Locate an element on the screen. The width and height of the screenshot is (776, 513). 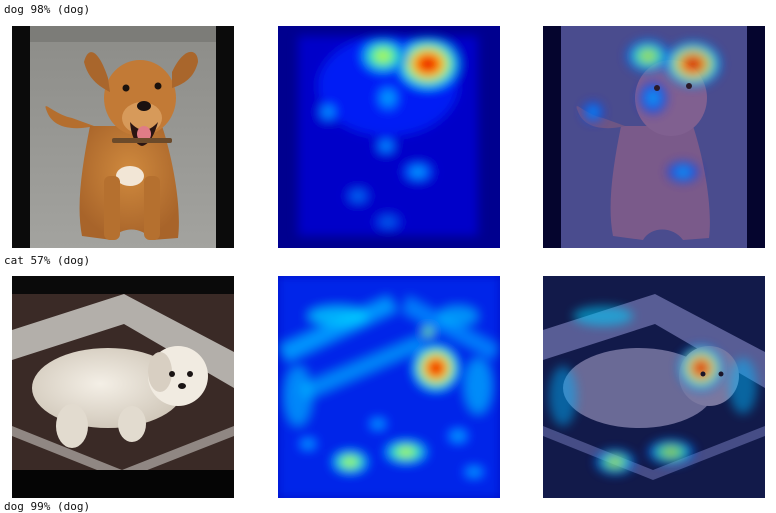
row-2-heatmap is located at coordinates (389, 387).